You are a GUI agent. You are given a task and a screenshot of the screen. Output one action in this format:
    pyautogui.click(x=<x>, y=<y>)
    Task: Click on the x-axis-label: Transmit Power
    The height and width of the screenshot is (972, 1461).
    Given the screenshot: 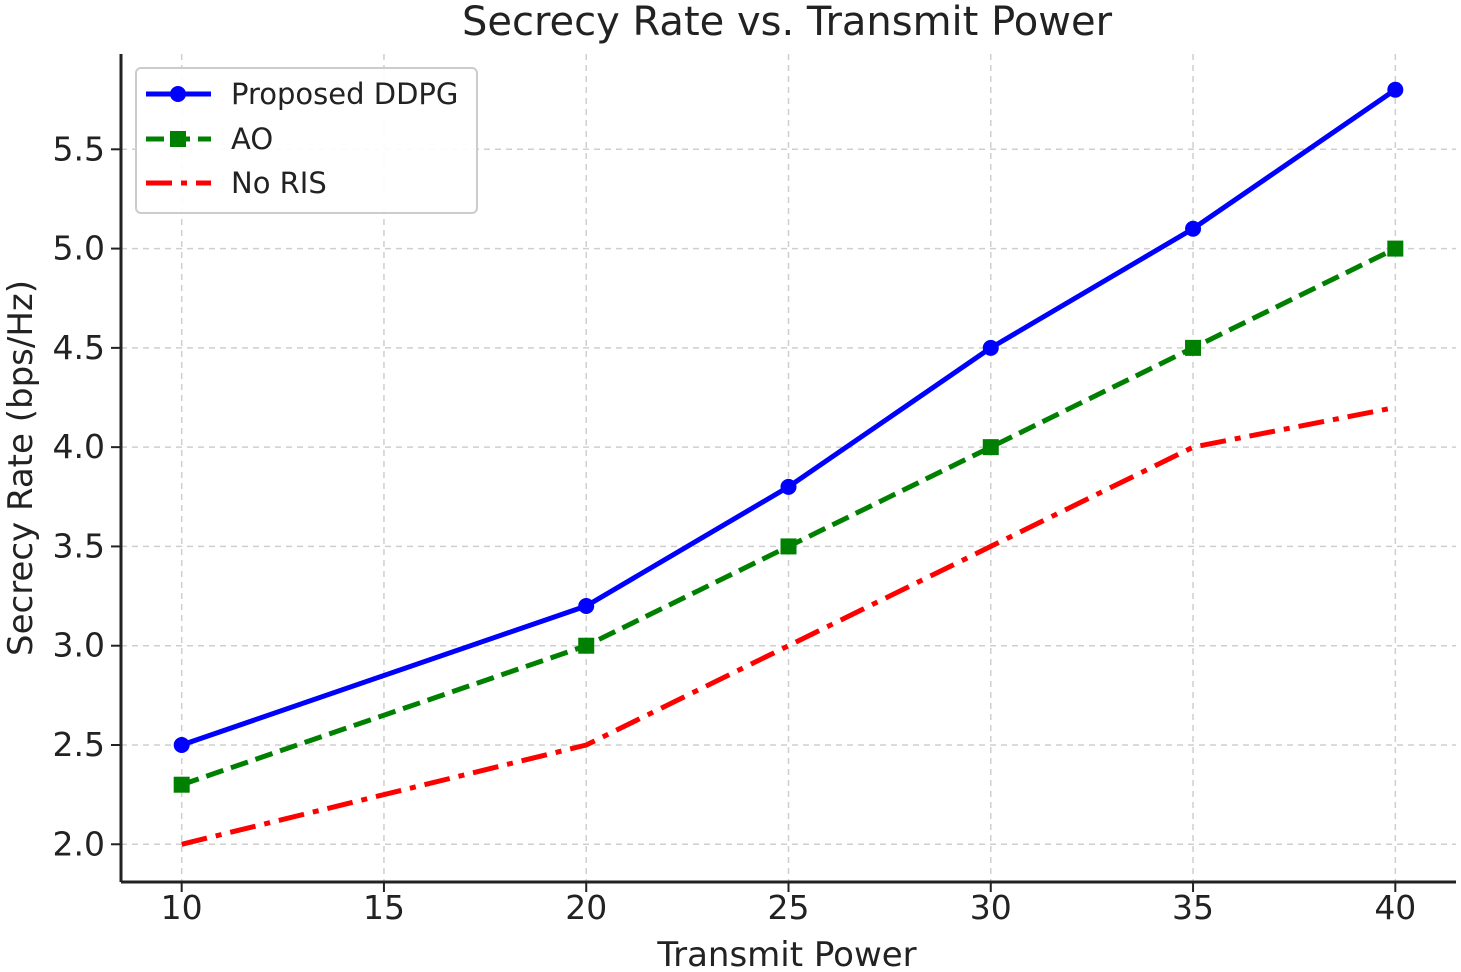 What is the action you would take?
    pyautogui.click(x=786, y=953)
    